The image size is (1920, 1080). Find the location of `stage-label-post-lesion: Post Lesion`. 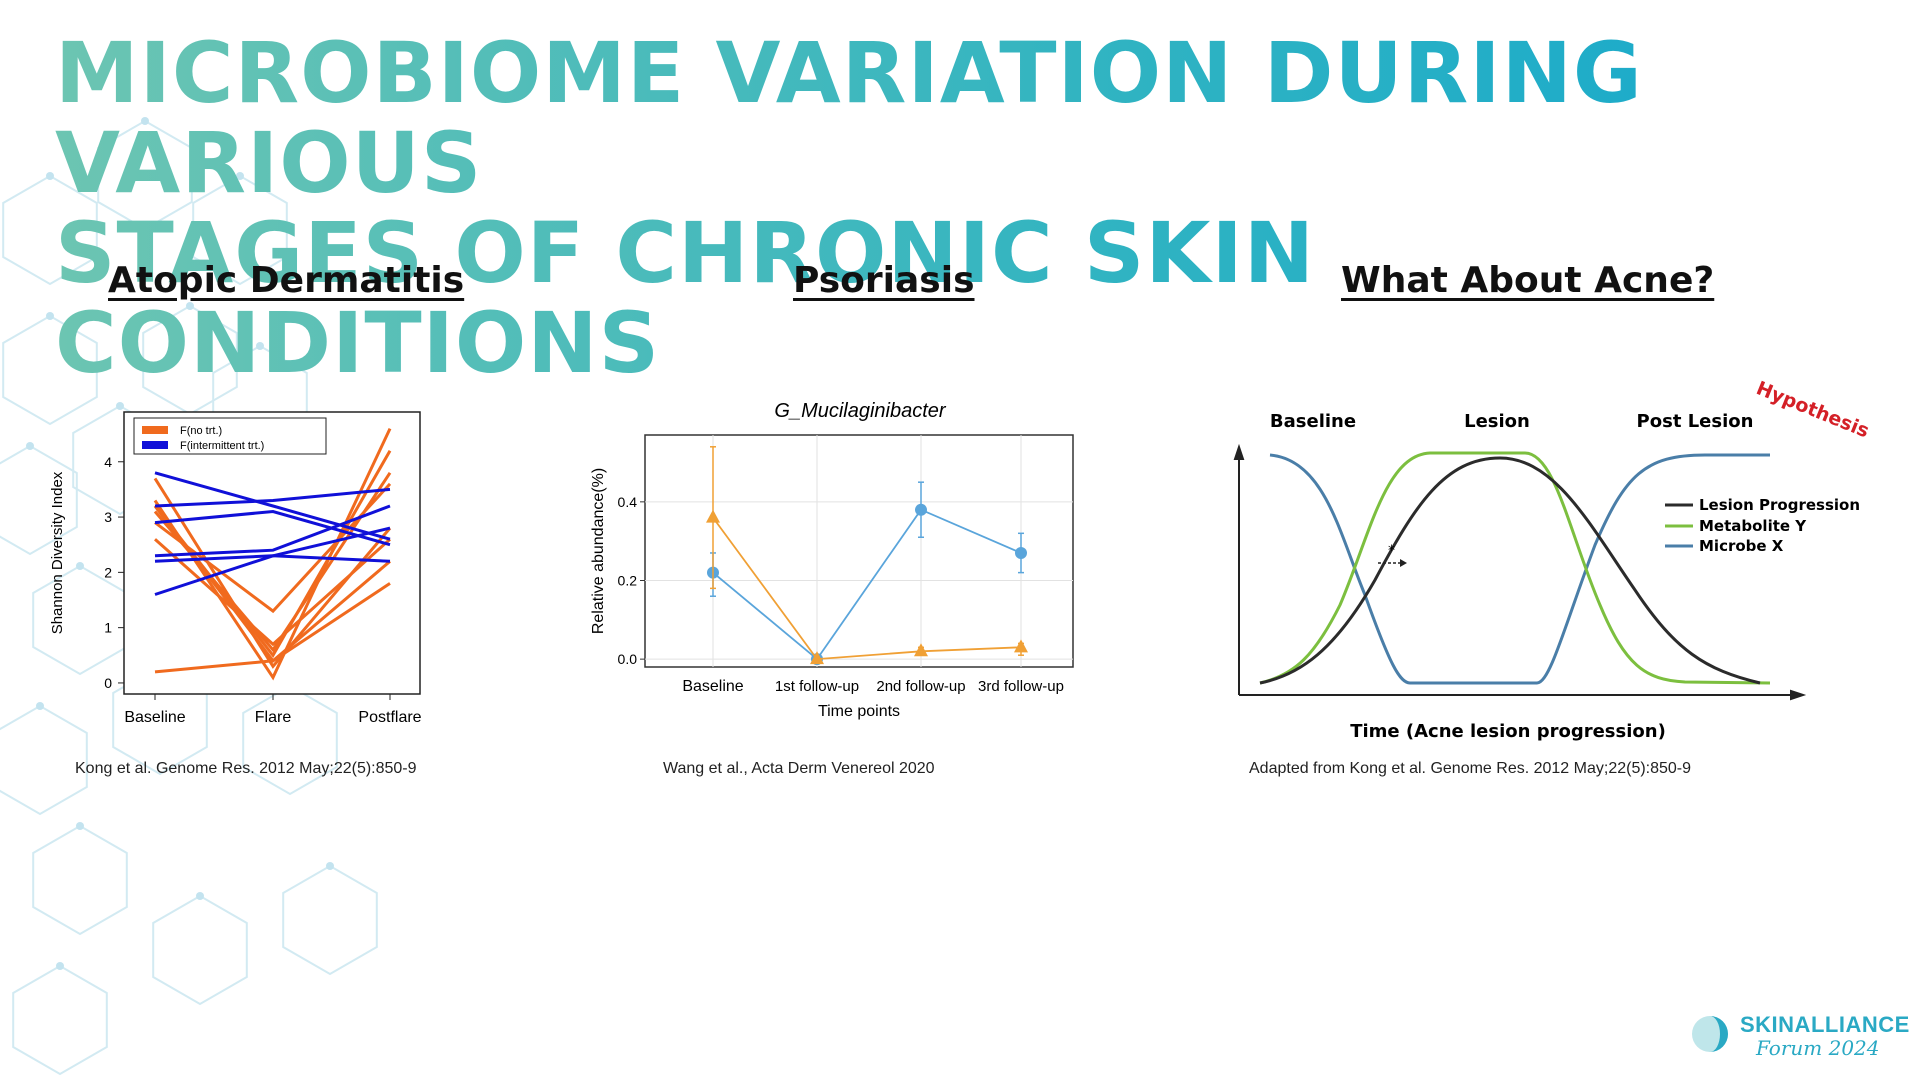

stage-label-post-lesion: Post Lesion is located at coordinates (1695, 421).